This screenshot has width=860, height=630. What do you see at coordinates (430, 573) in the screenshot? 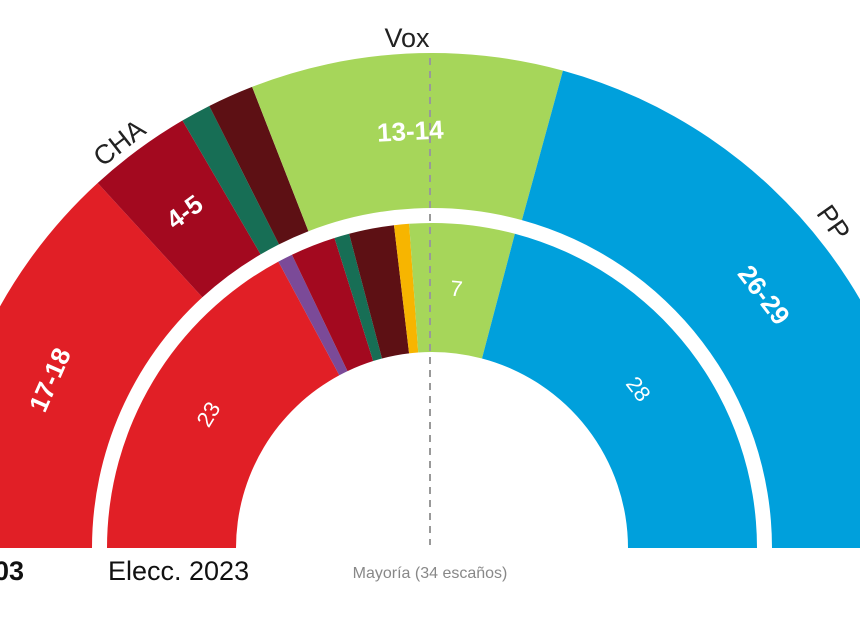
I see `majority-label: Mayoría (34 escaños)` at bounding box center [430, 573].